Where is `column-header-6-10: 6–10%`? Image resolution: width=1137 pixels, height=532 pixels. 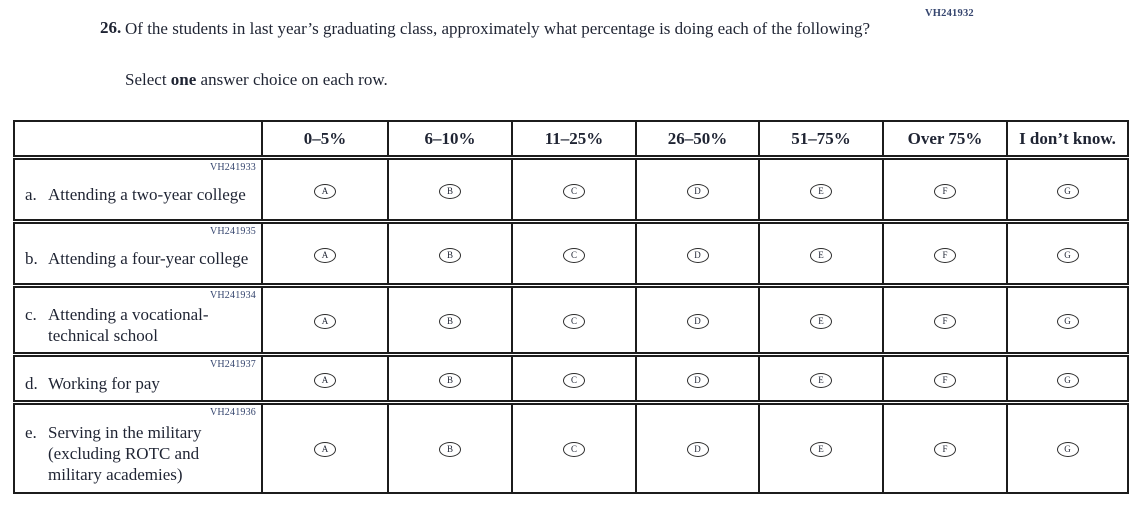
column-header-6-10: 6–10% is located at coordinates (449, 139).